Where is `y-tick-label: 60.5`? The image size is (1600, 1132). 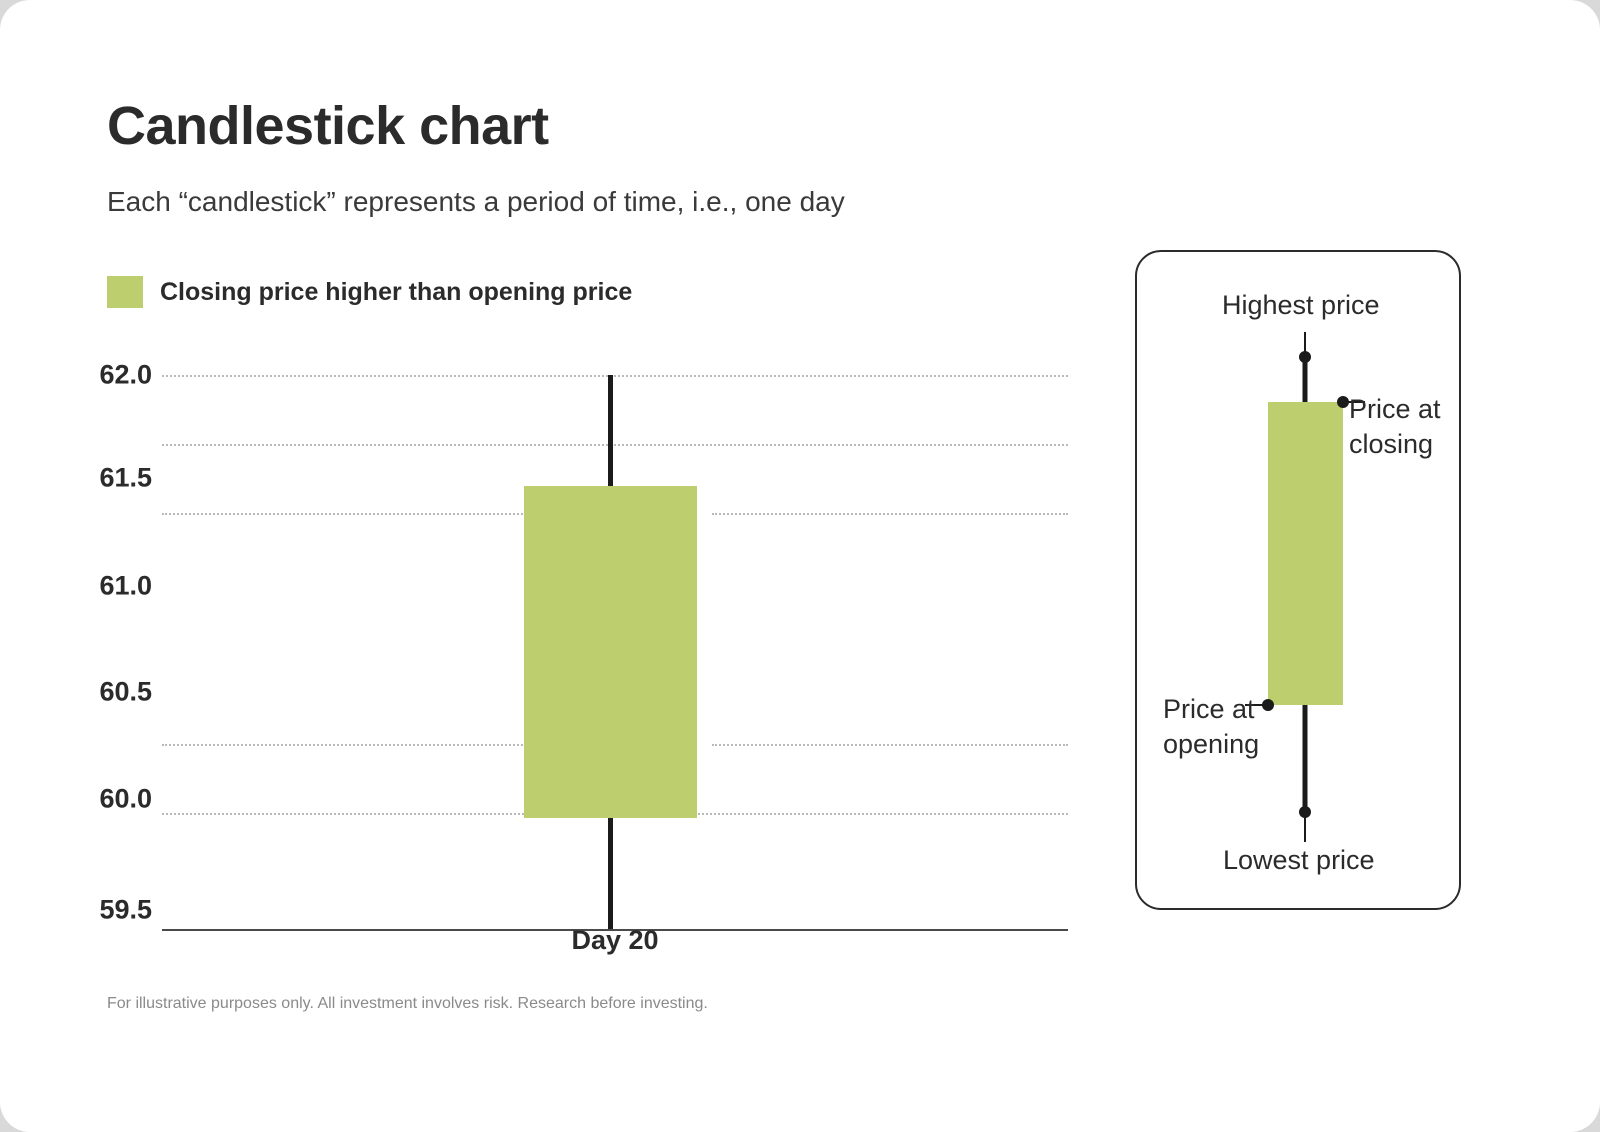 y-tick-label: 60.5 is located at coordinates (125, 691).